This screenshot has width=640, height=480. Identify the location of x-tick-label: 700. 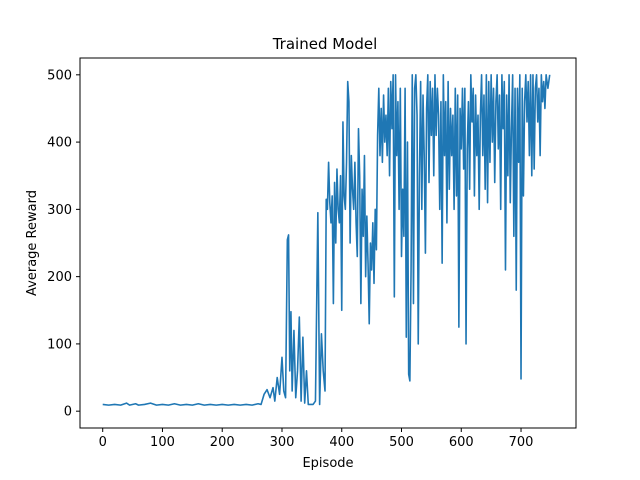
(521, 442).